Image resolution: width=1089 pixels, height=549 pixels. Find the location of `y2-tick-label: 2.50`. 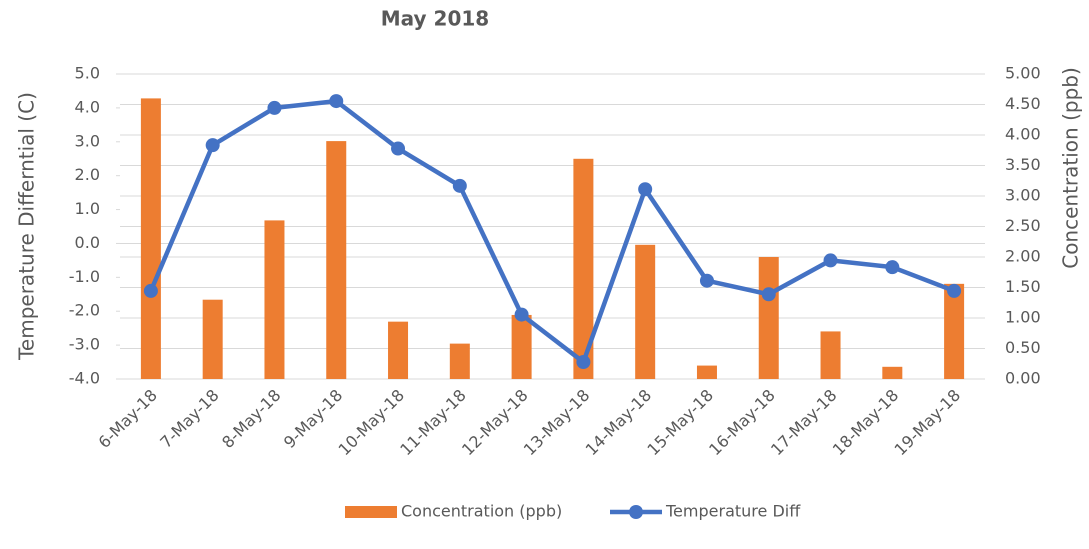

y2-tick-label: 2.50 is located at coordinates (1023, 225).